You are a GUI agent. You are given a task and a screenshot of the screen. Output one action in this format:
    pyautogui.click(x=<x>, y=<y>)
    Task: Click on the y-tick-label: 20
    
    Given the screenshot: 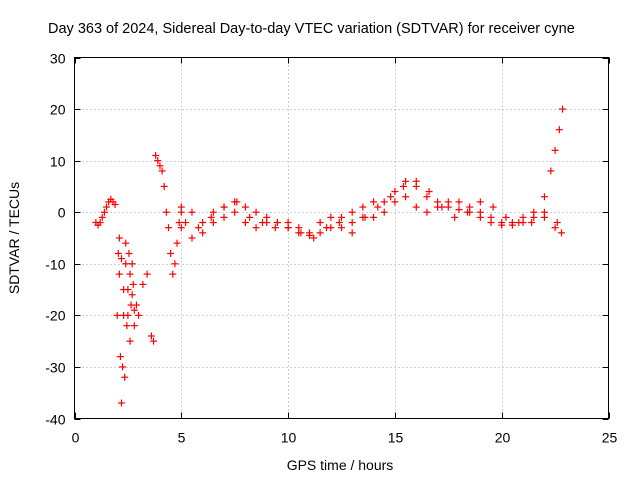 What is the action you would take?
    pyautogui.click(x=58, y=110)
    